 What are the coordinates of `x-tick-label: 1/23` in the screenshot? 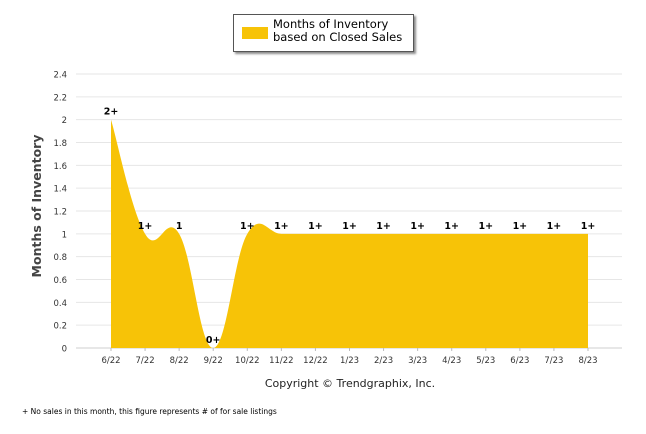 It's located at (349, 361).